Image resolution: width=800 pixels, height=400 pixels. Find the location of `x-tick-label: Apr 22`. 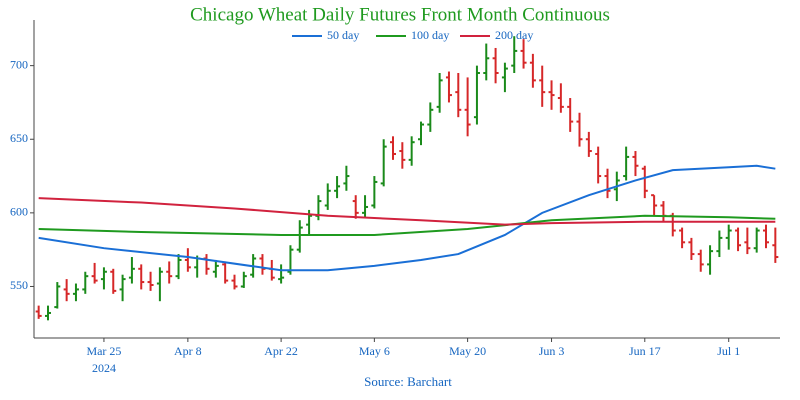

x-tick-label: Apr 22 is located at coordinates (281, 351).